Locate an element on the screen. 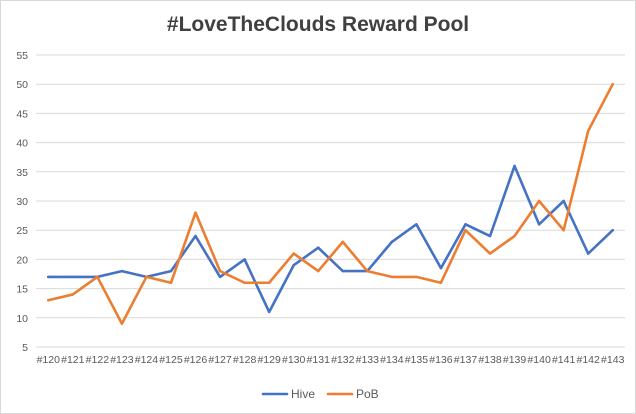 The height and width of the screenshot is (414, 636). x-tick-label: #139 is located at coordinates (515, 360).